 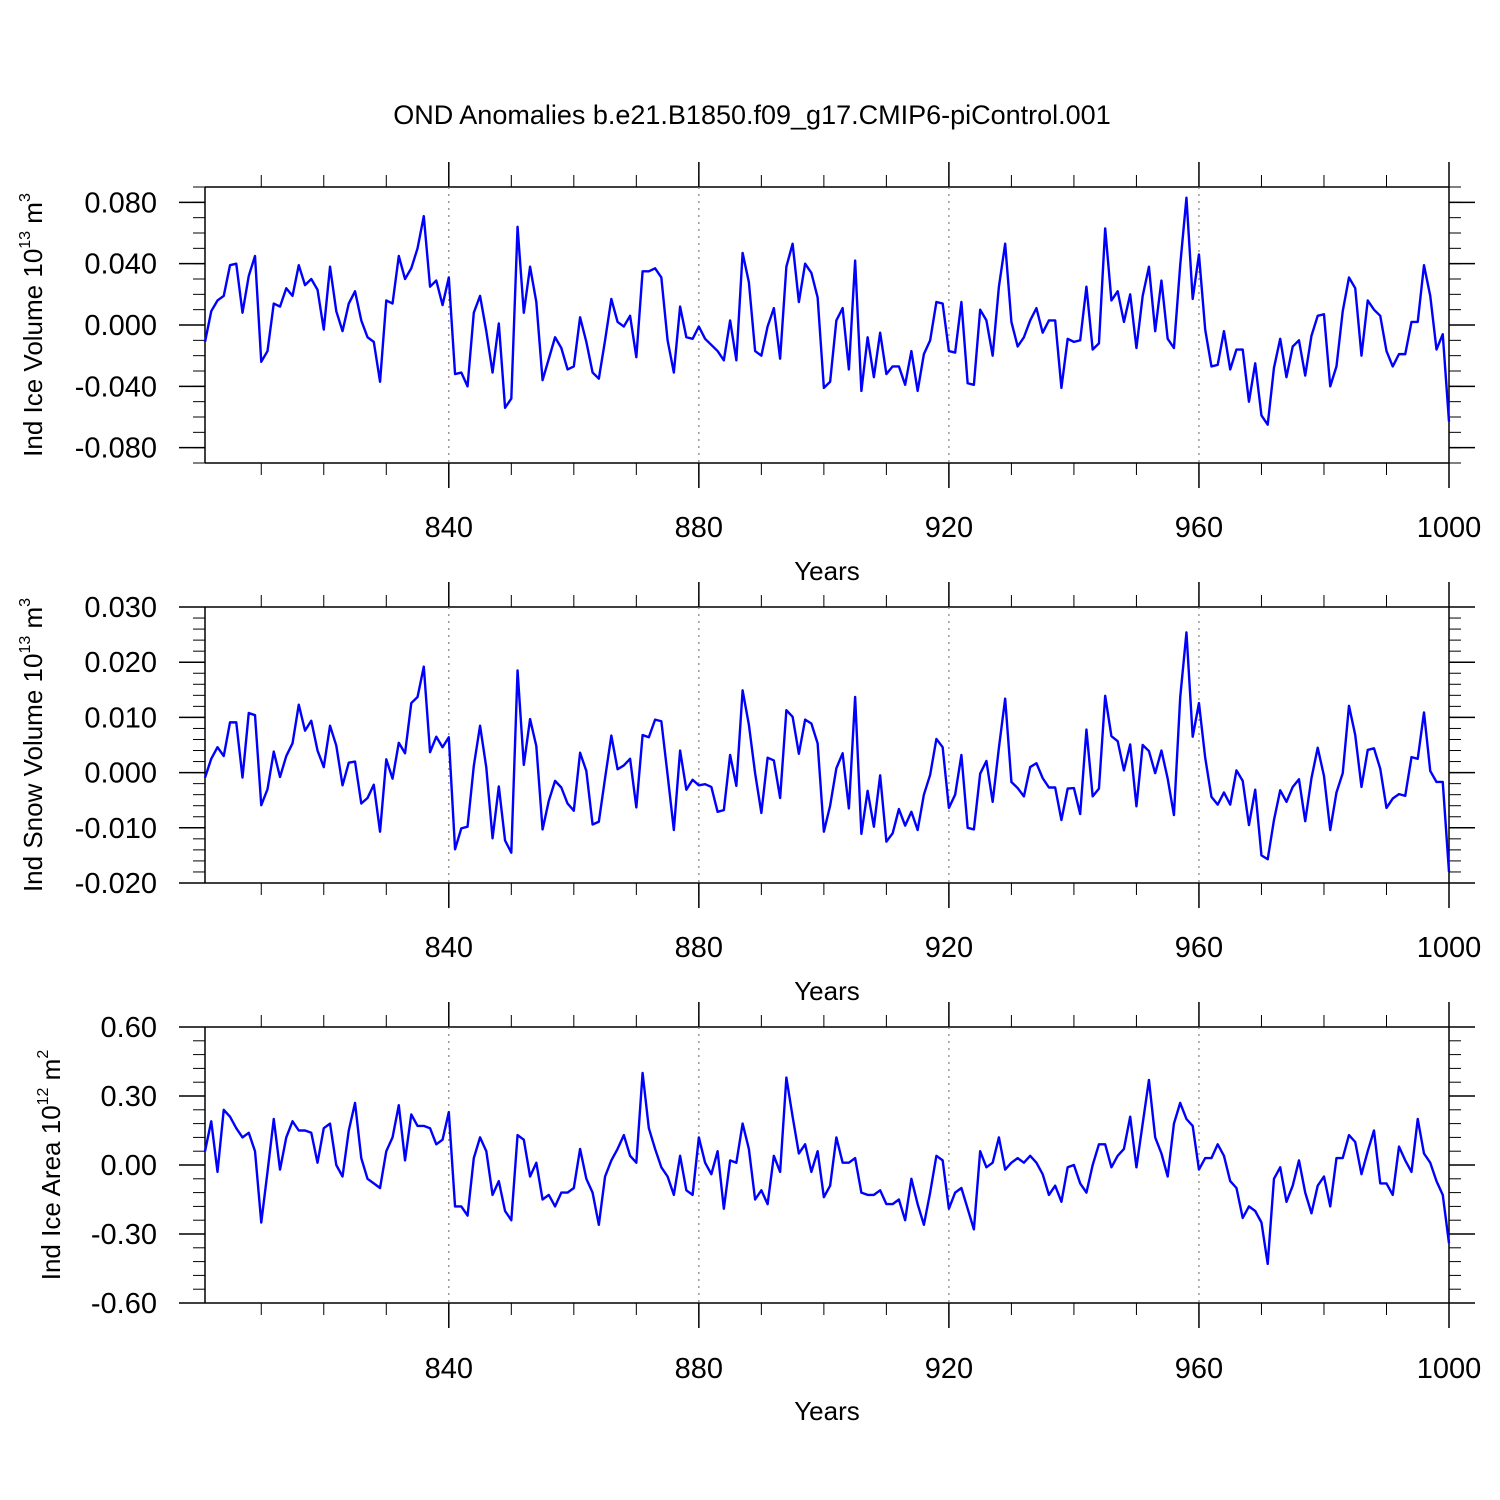 I want to click on y-tick-label: 0.60, so click(x=129, y=1028).